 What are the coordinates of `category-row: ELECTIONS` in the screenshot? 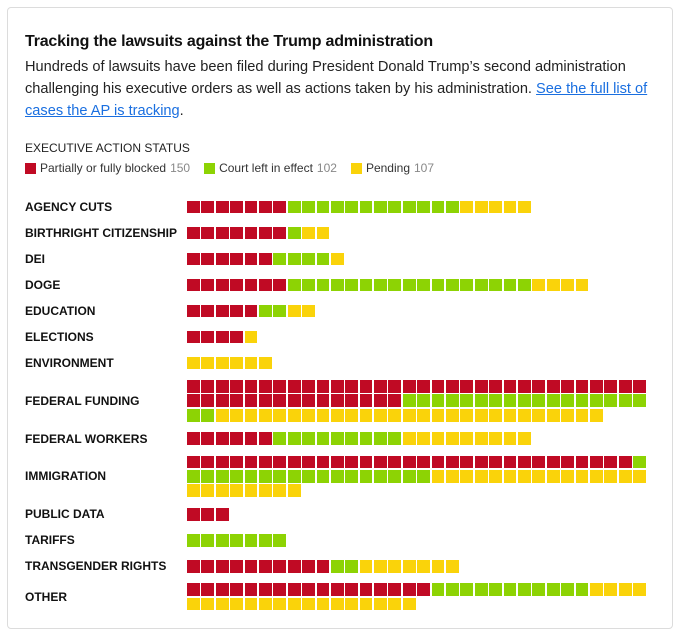 It's located at (345, 337).